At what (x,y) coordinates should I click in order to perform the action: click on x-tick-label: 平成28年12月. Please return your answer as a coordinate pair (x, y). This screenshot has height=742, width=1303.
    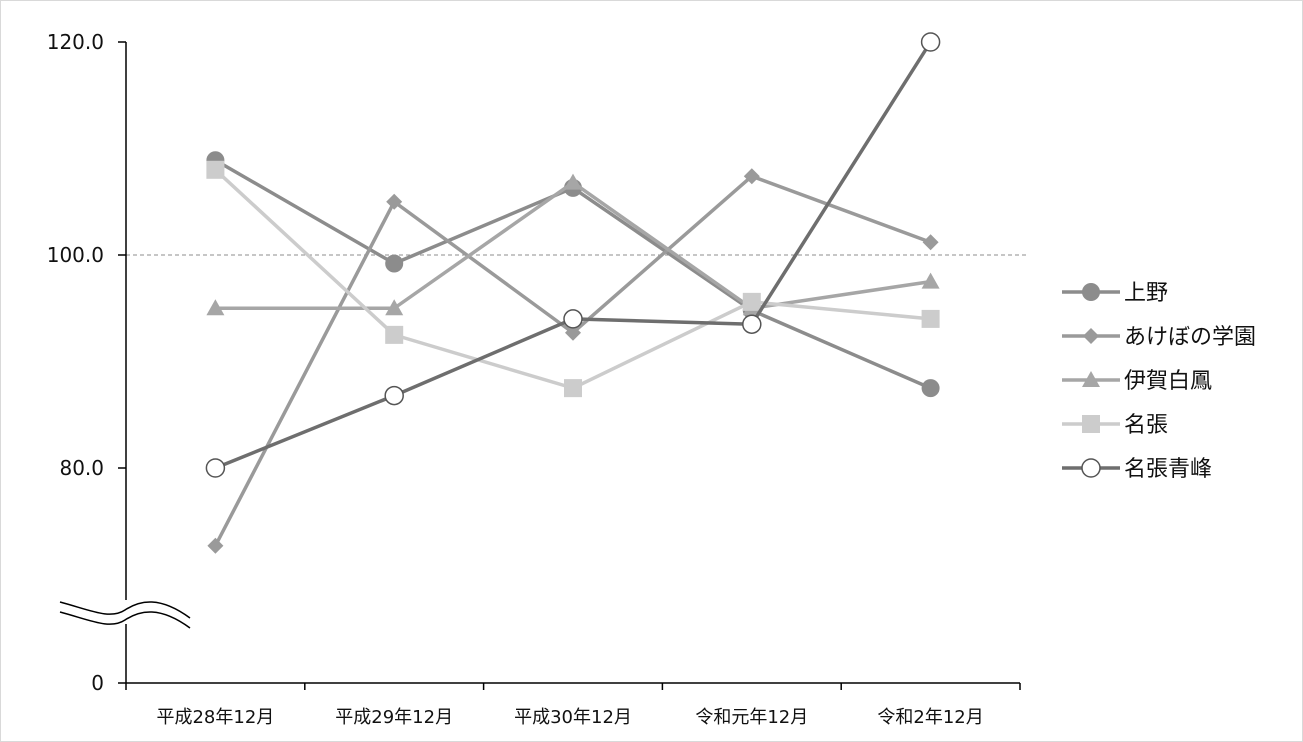
    Looking at the image, I should click on (215, 717).